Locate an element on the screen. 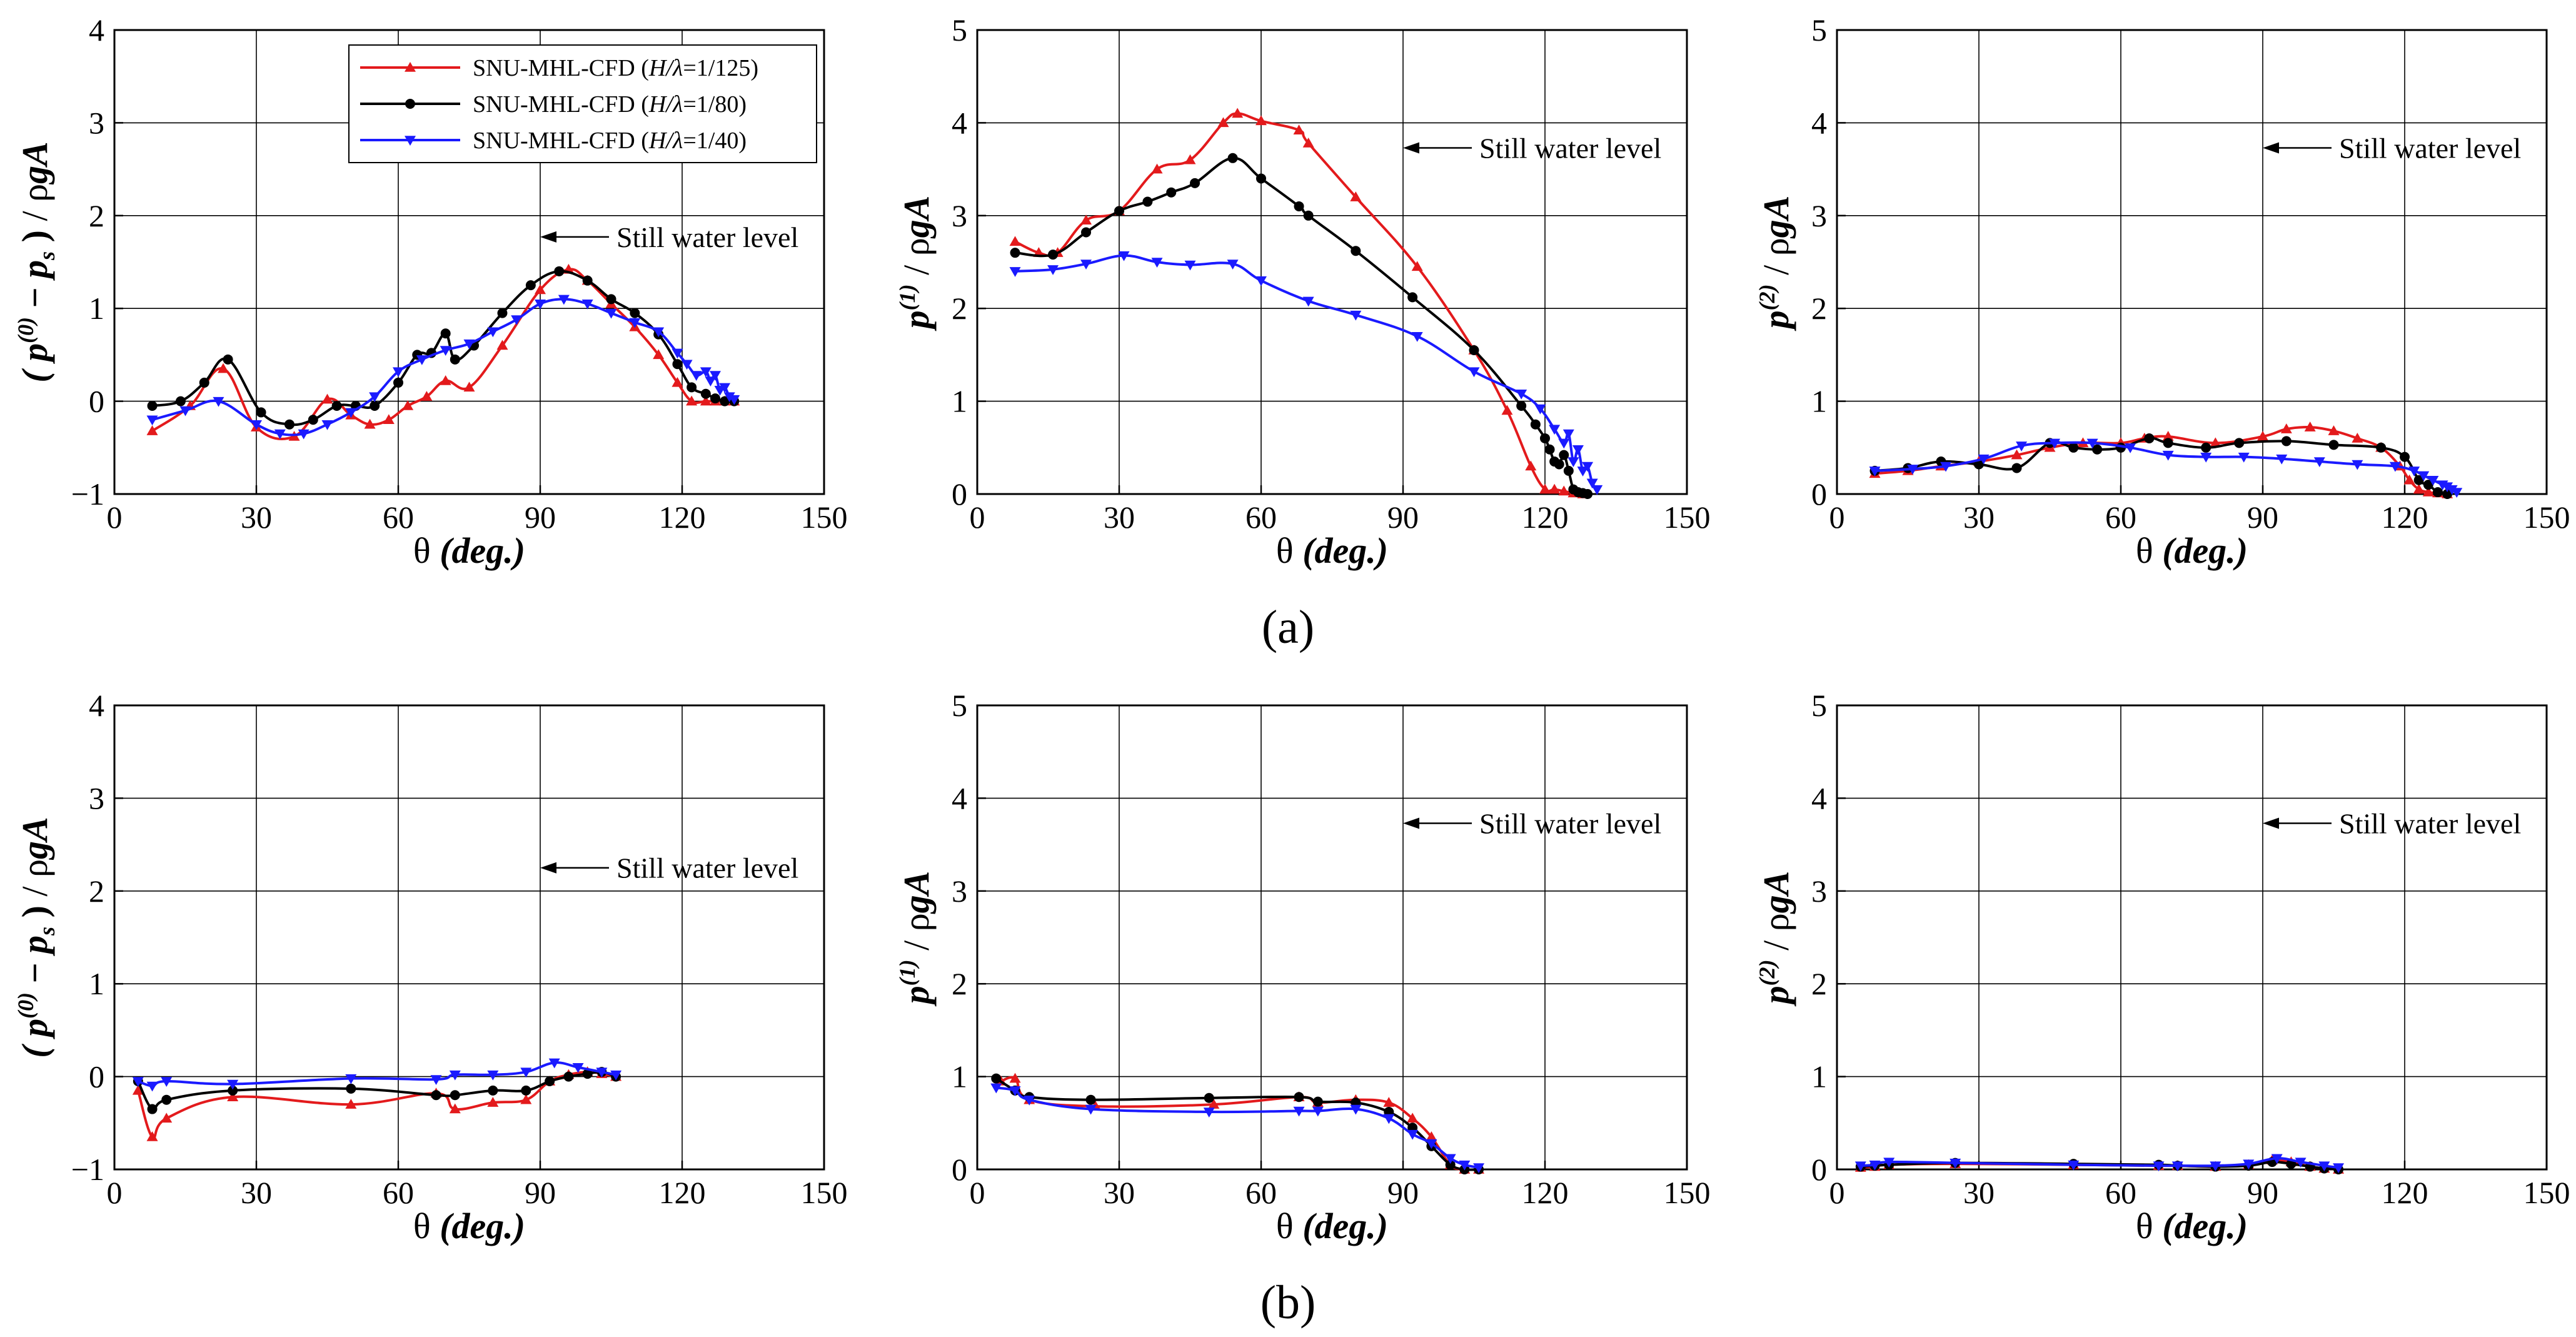 The height and width of the screenshot is (1337, 2576). x-tick-label: 90 is located at coordinates (540, 1192).